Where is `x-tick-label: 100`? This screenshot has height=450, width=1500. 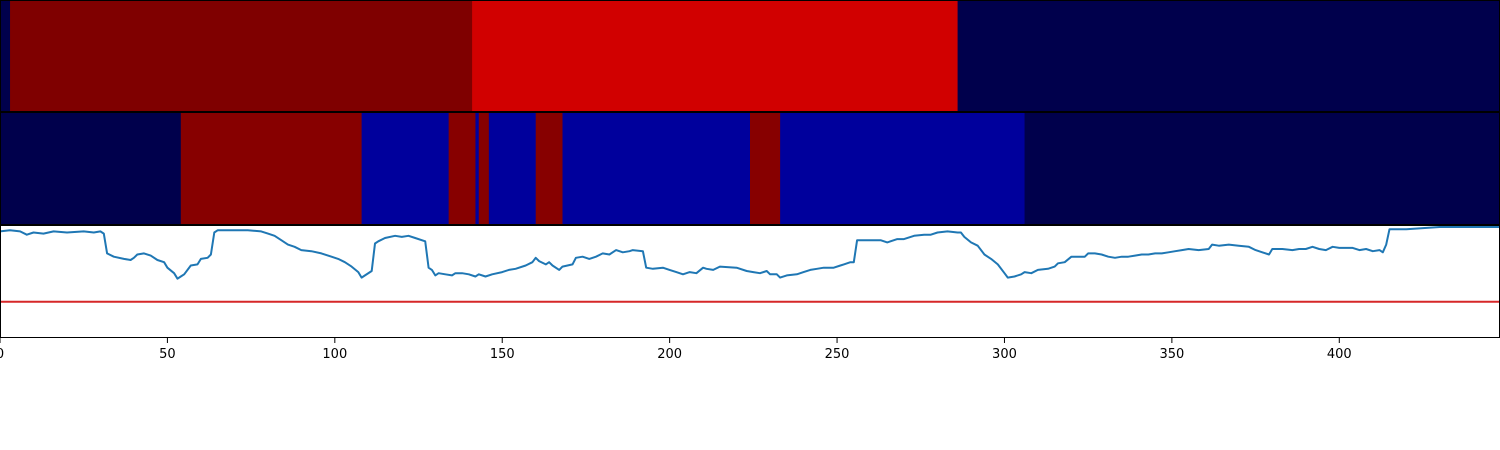
x-tick-label: 100 is located at coordinates (334, 354).